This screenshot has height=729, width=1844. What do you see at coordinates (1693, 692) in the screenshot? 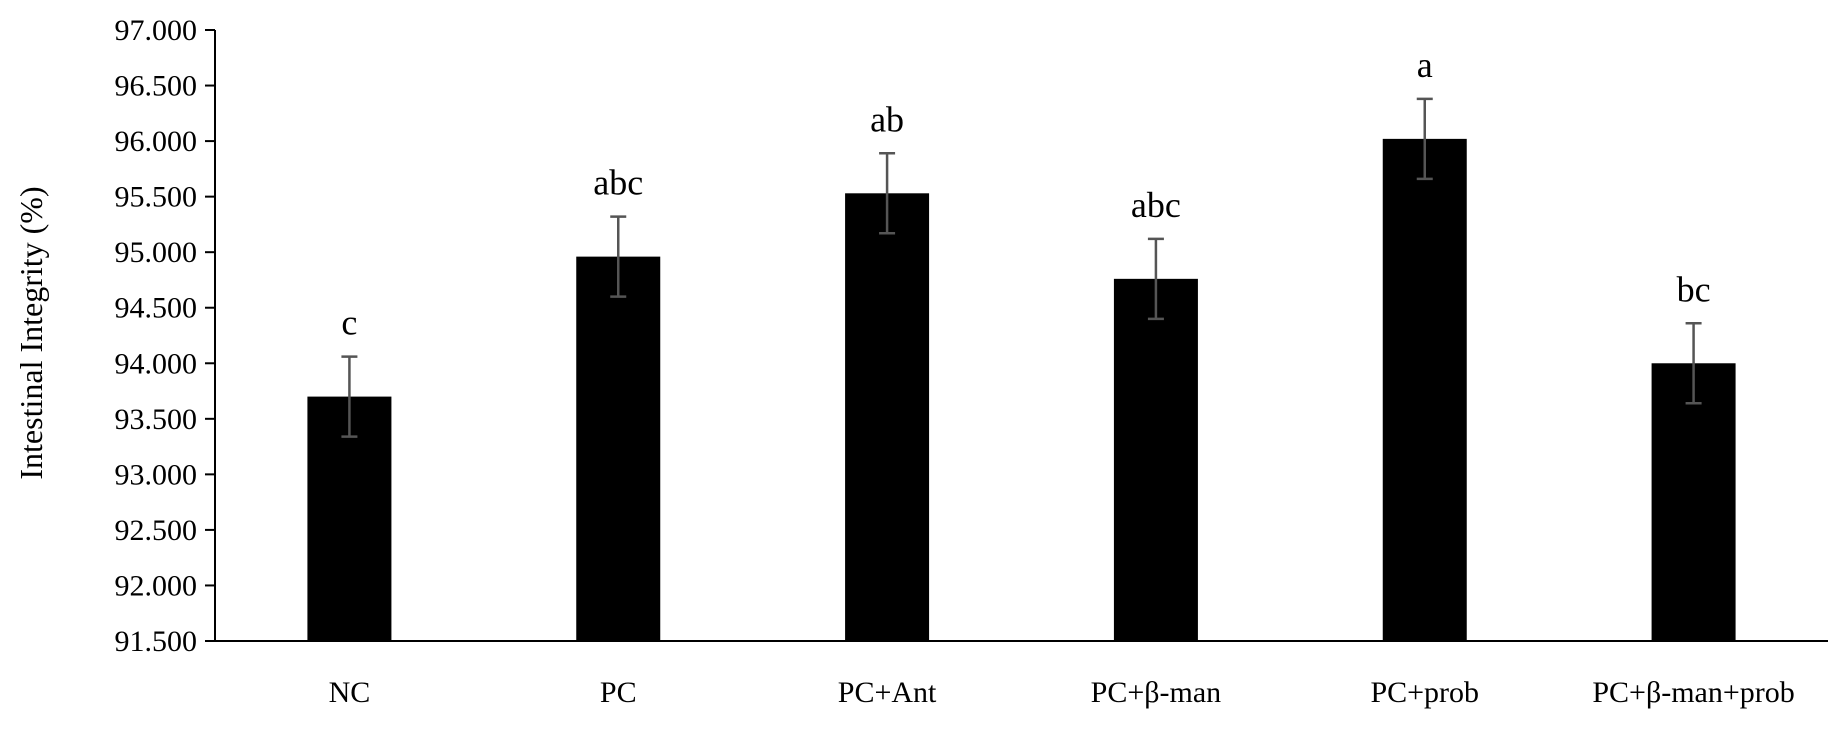
I see `x-category-label: PC+β-man+prob` at bounding box center [1693, 692].